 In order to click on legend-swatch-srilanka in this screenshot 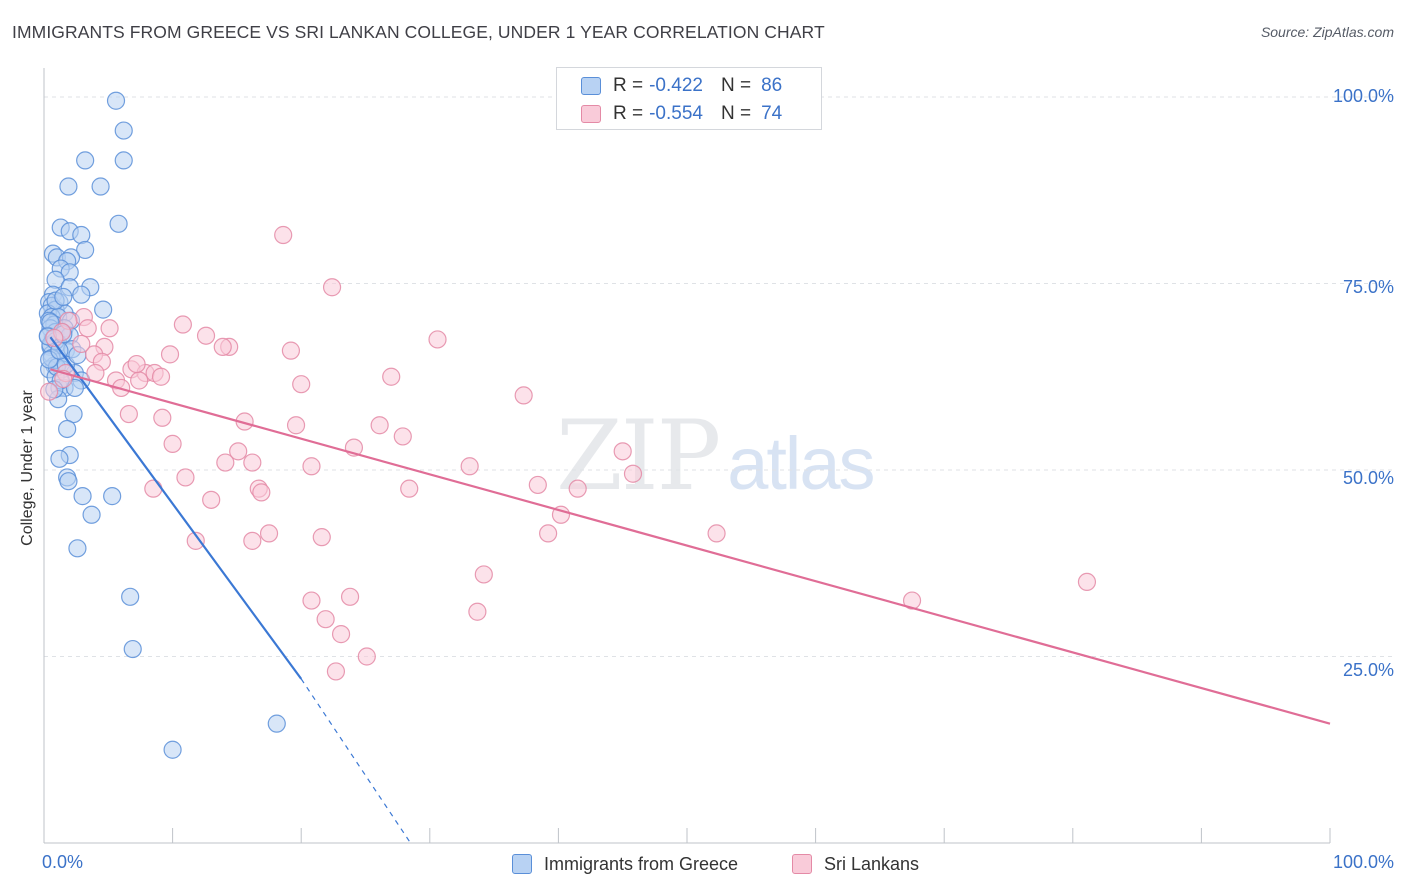, I will do `click(591, 114)`.